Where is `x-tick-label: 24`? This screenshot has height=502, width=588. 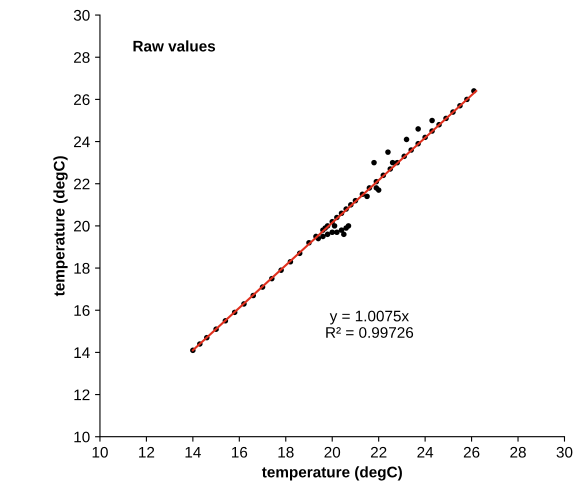
x-tick-label: 24 is located at coordinates (425, 452).